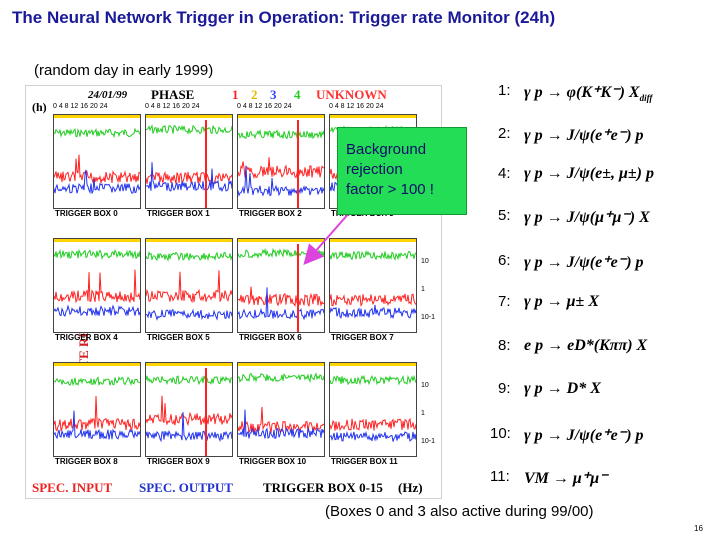 This screenshot has height=540, width=720. I want to click on trigger-box-label: TRIGGER BOX 5, so click(178, 337).